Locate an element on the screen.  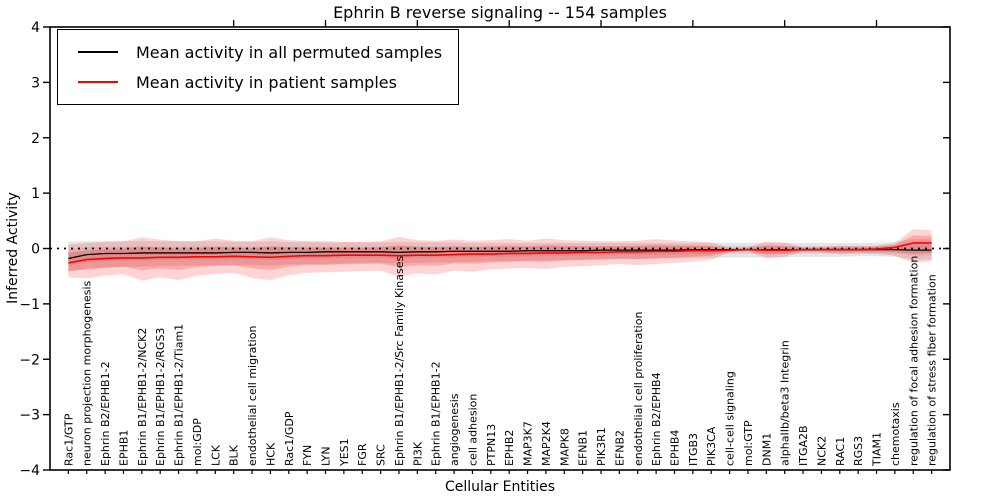
x-tick-label: FGR is located at coordinates (362, 454).